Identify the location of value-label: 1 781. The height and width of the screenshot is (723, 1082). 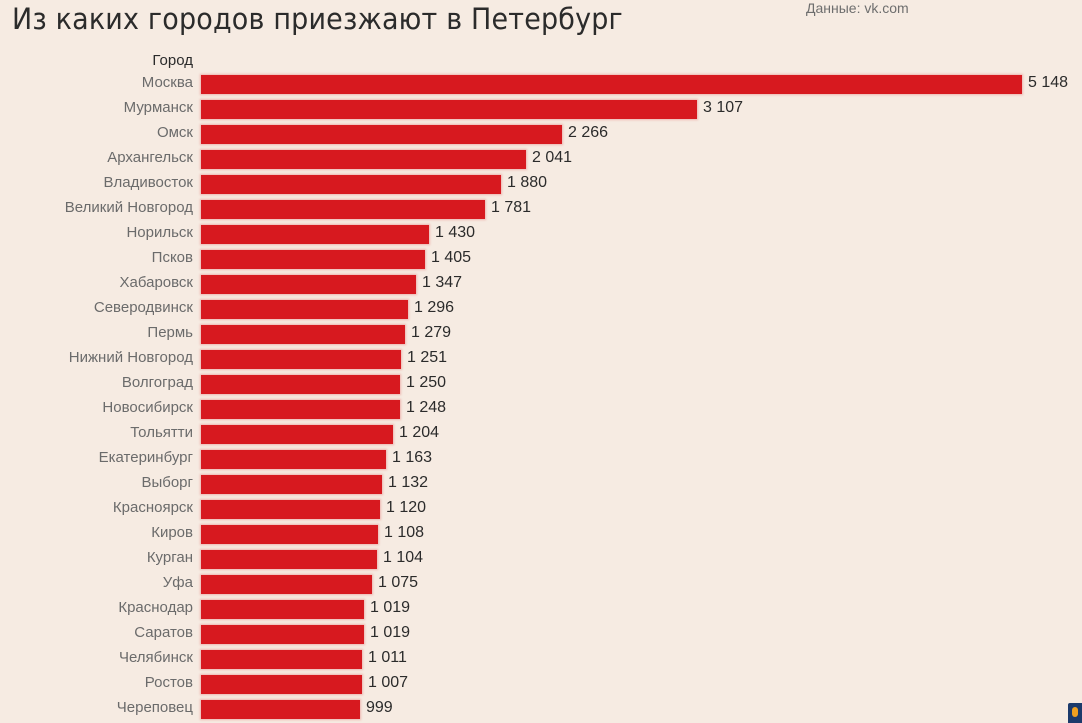
(511, 207).